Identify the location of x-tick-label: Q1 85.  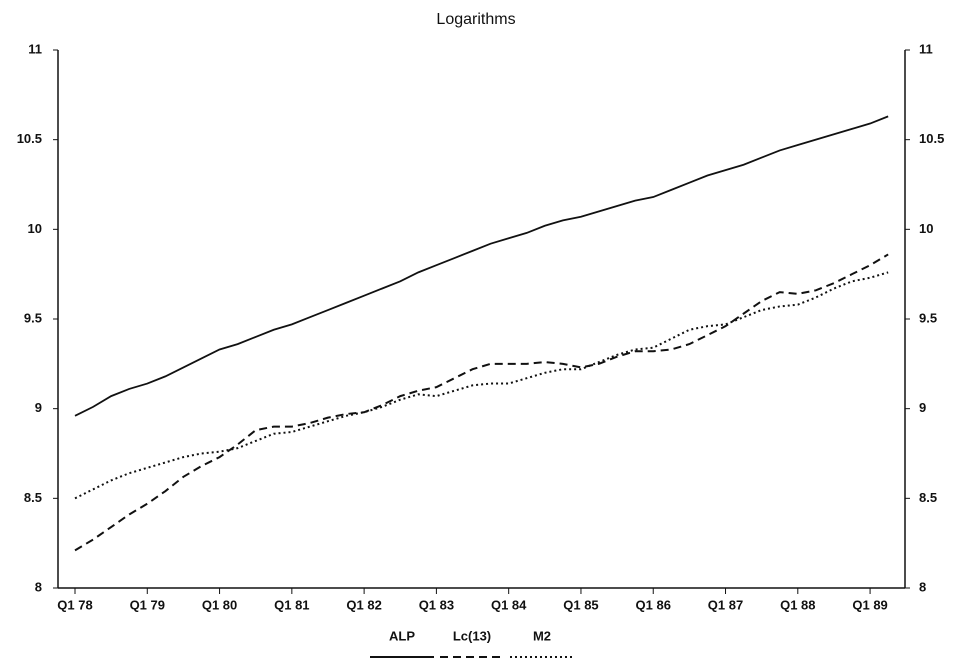
(580, 604).